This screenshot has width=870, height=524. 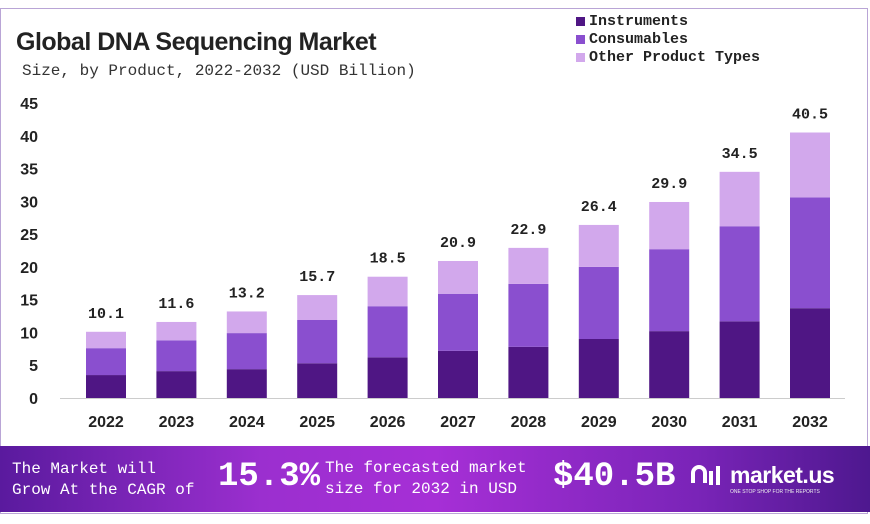 I want to click on data-label: 34.5, so click(x=740, y=154).